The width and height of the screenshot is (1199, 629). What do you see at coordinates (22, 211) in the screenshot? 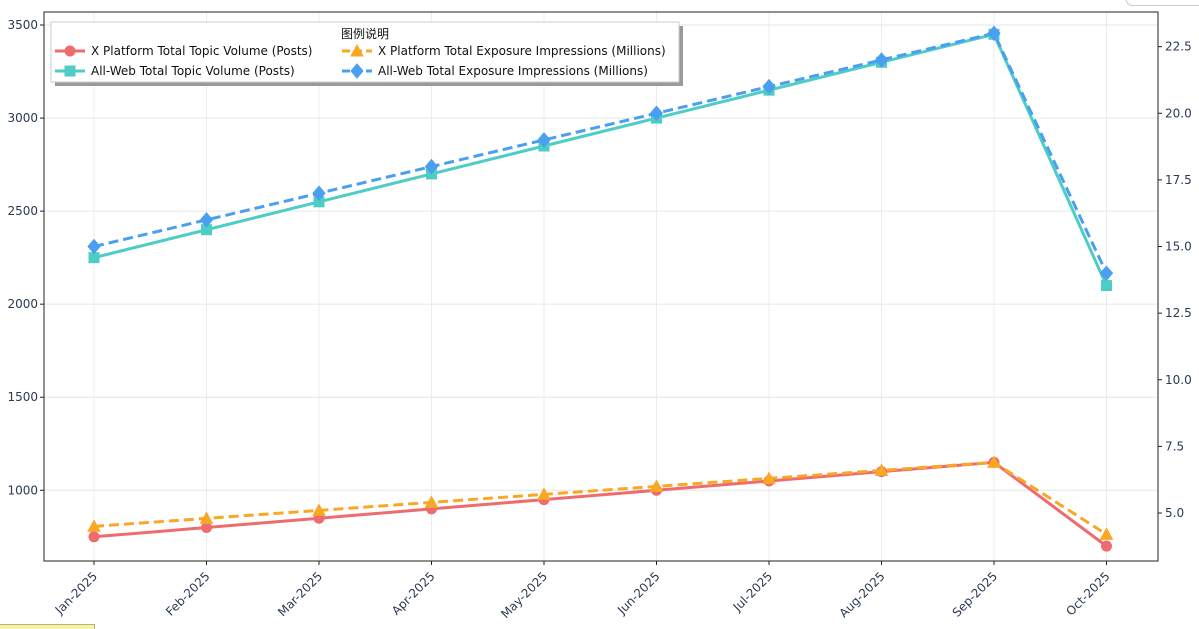
I see `left-tick-label: 2500` at bounding box center [22, 211].